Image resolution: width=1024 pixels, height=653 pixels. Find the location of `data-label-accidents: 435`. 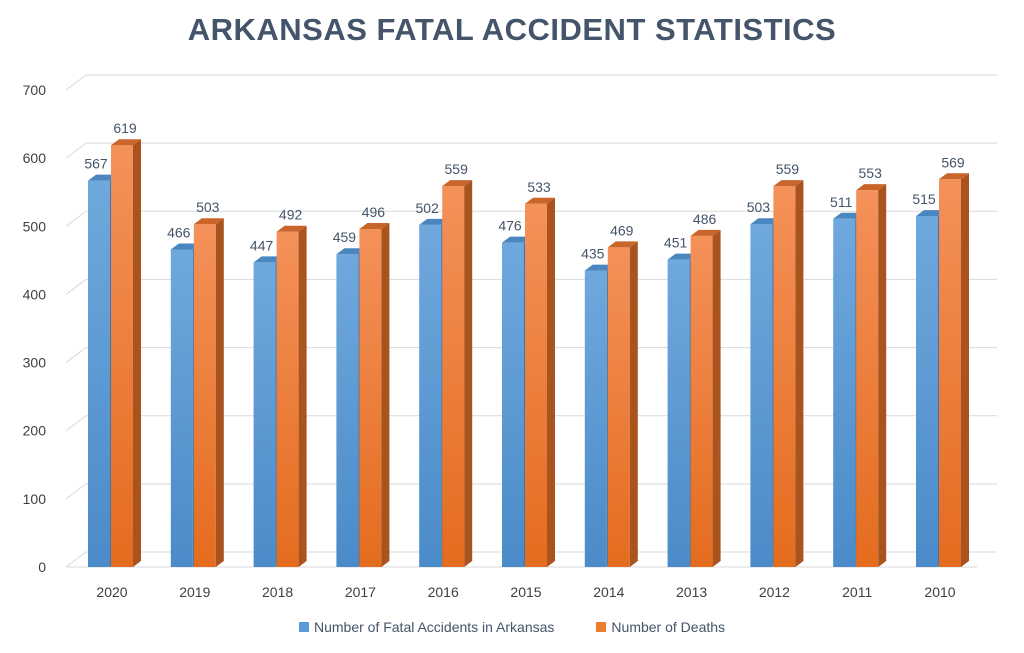

data-label-accidents: 435 is located at coordinates (593, 254).